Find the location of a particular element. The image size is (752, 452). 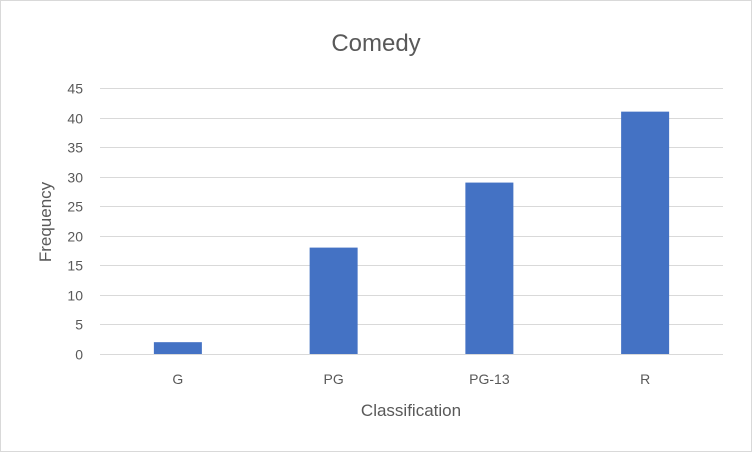

bar-r is located at coordinates (645, 233).